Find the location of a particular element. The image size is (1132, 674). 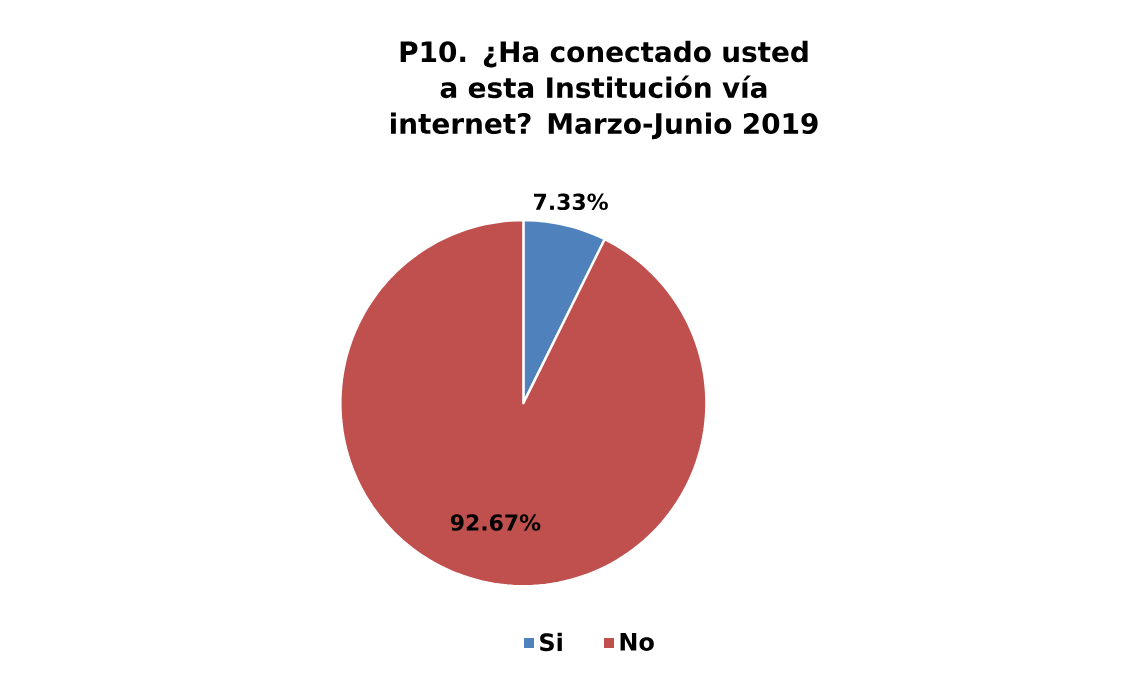

data-label: 92.67% is located at coordinates (495, 522).